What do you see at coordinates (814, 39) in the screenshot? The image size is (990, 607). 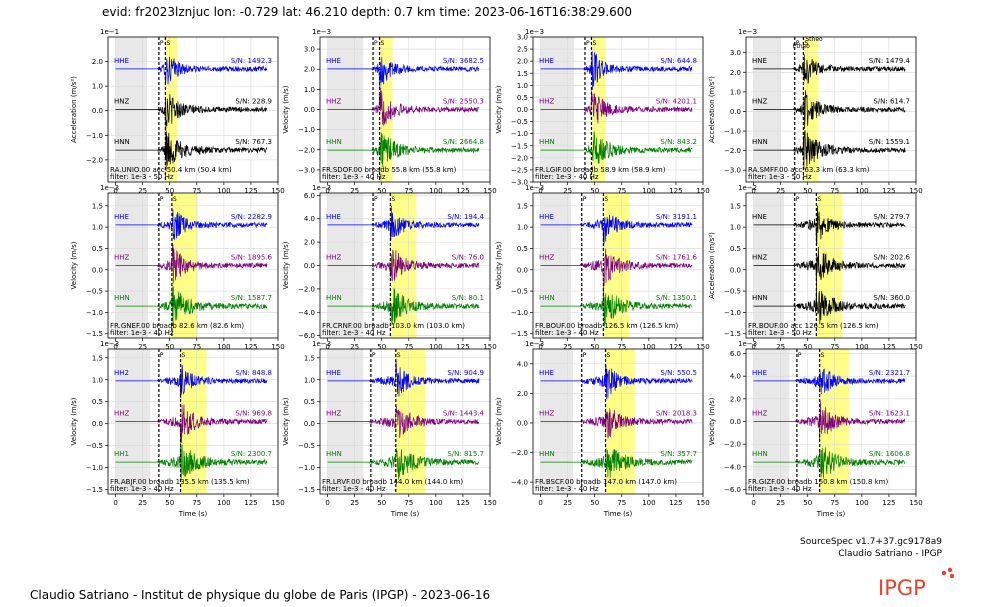 I see `stheo-label: Stheo` at bounding box center [814, 39].